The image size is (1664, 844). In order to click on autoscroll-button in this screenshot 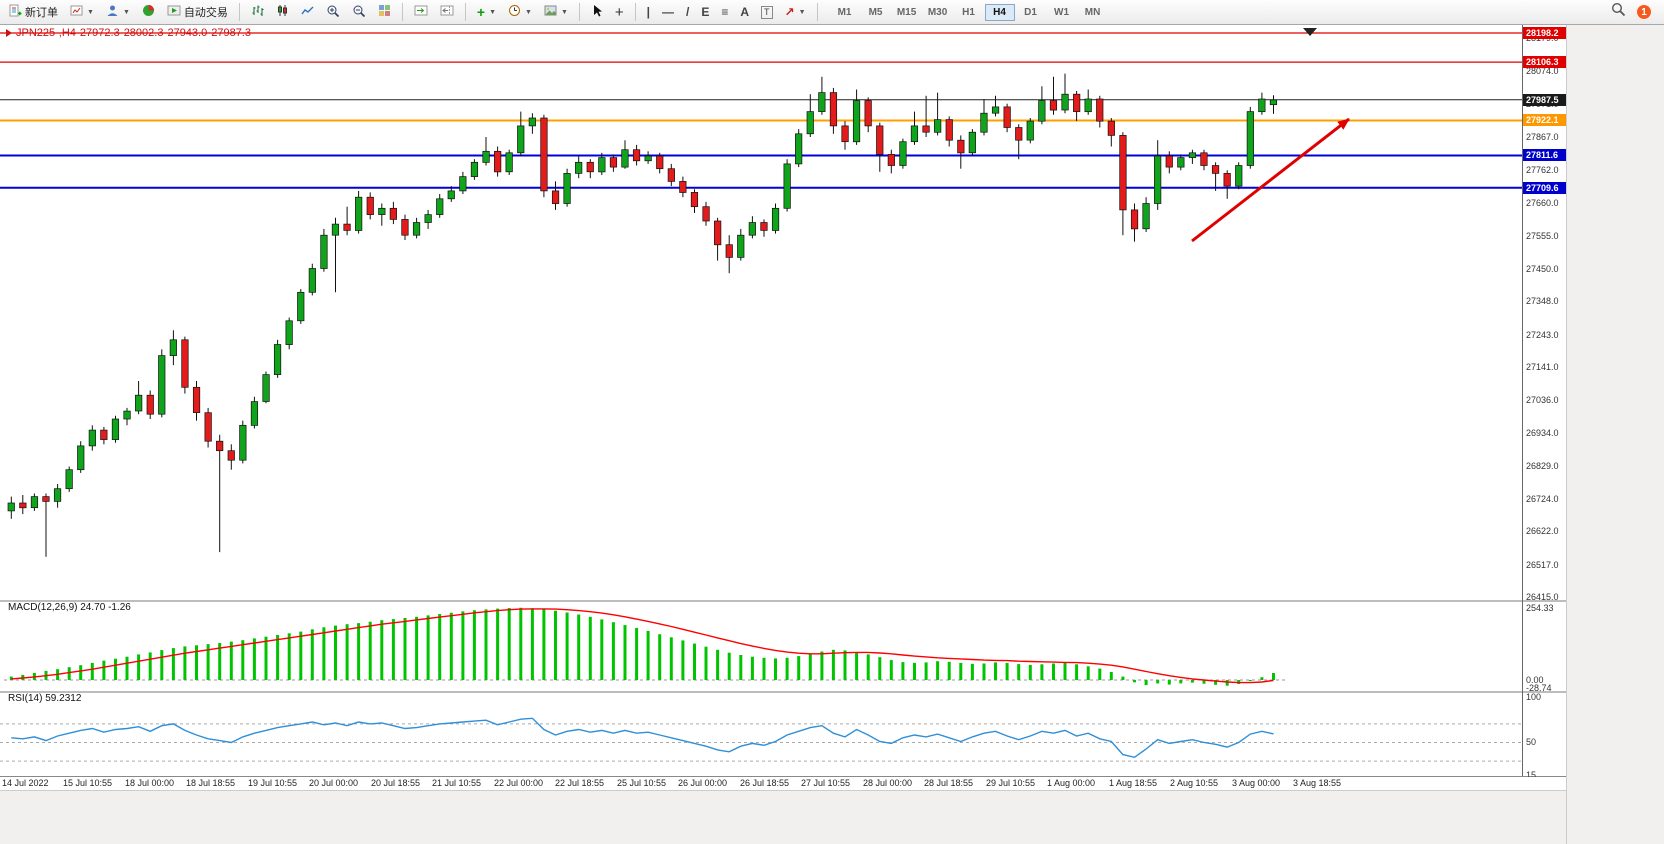, I will do `click(421, 12)`.